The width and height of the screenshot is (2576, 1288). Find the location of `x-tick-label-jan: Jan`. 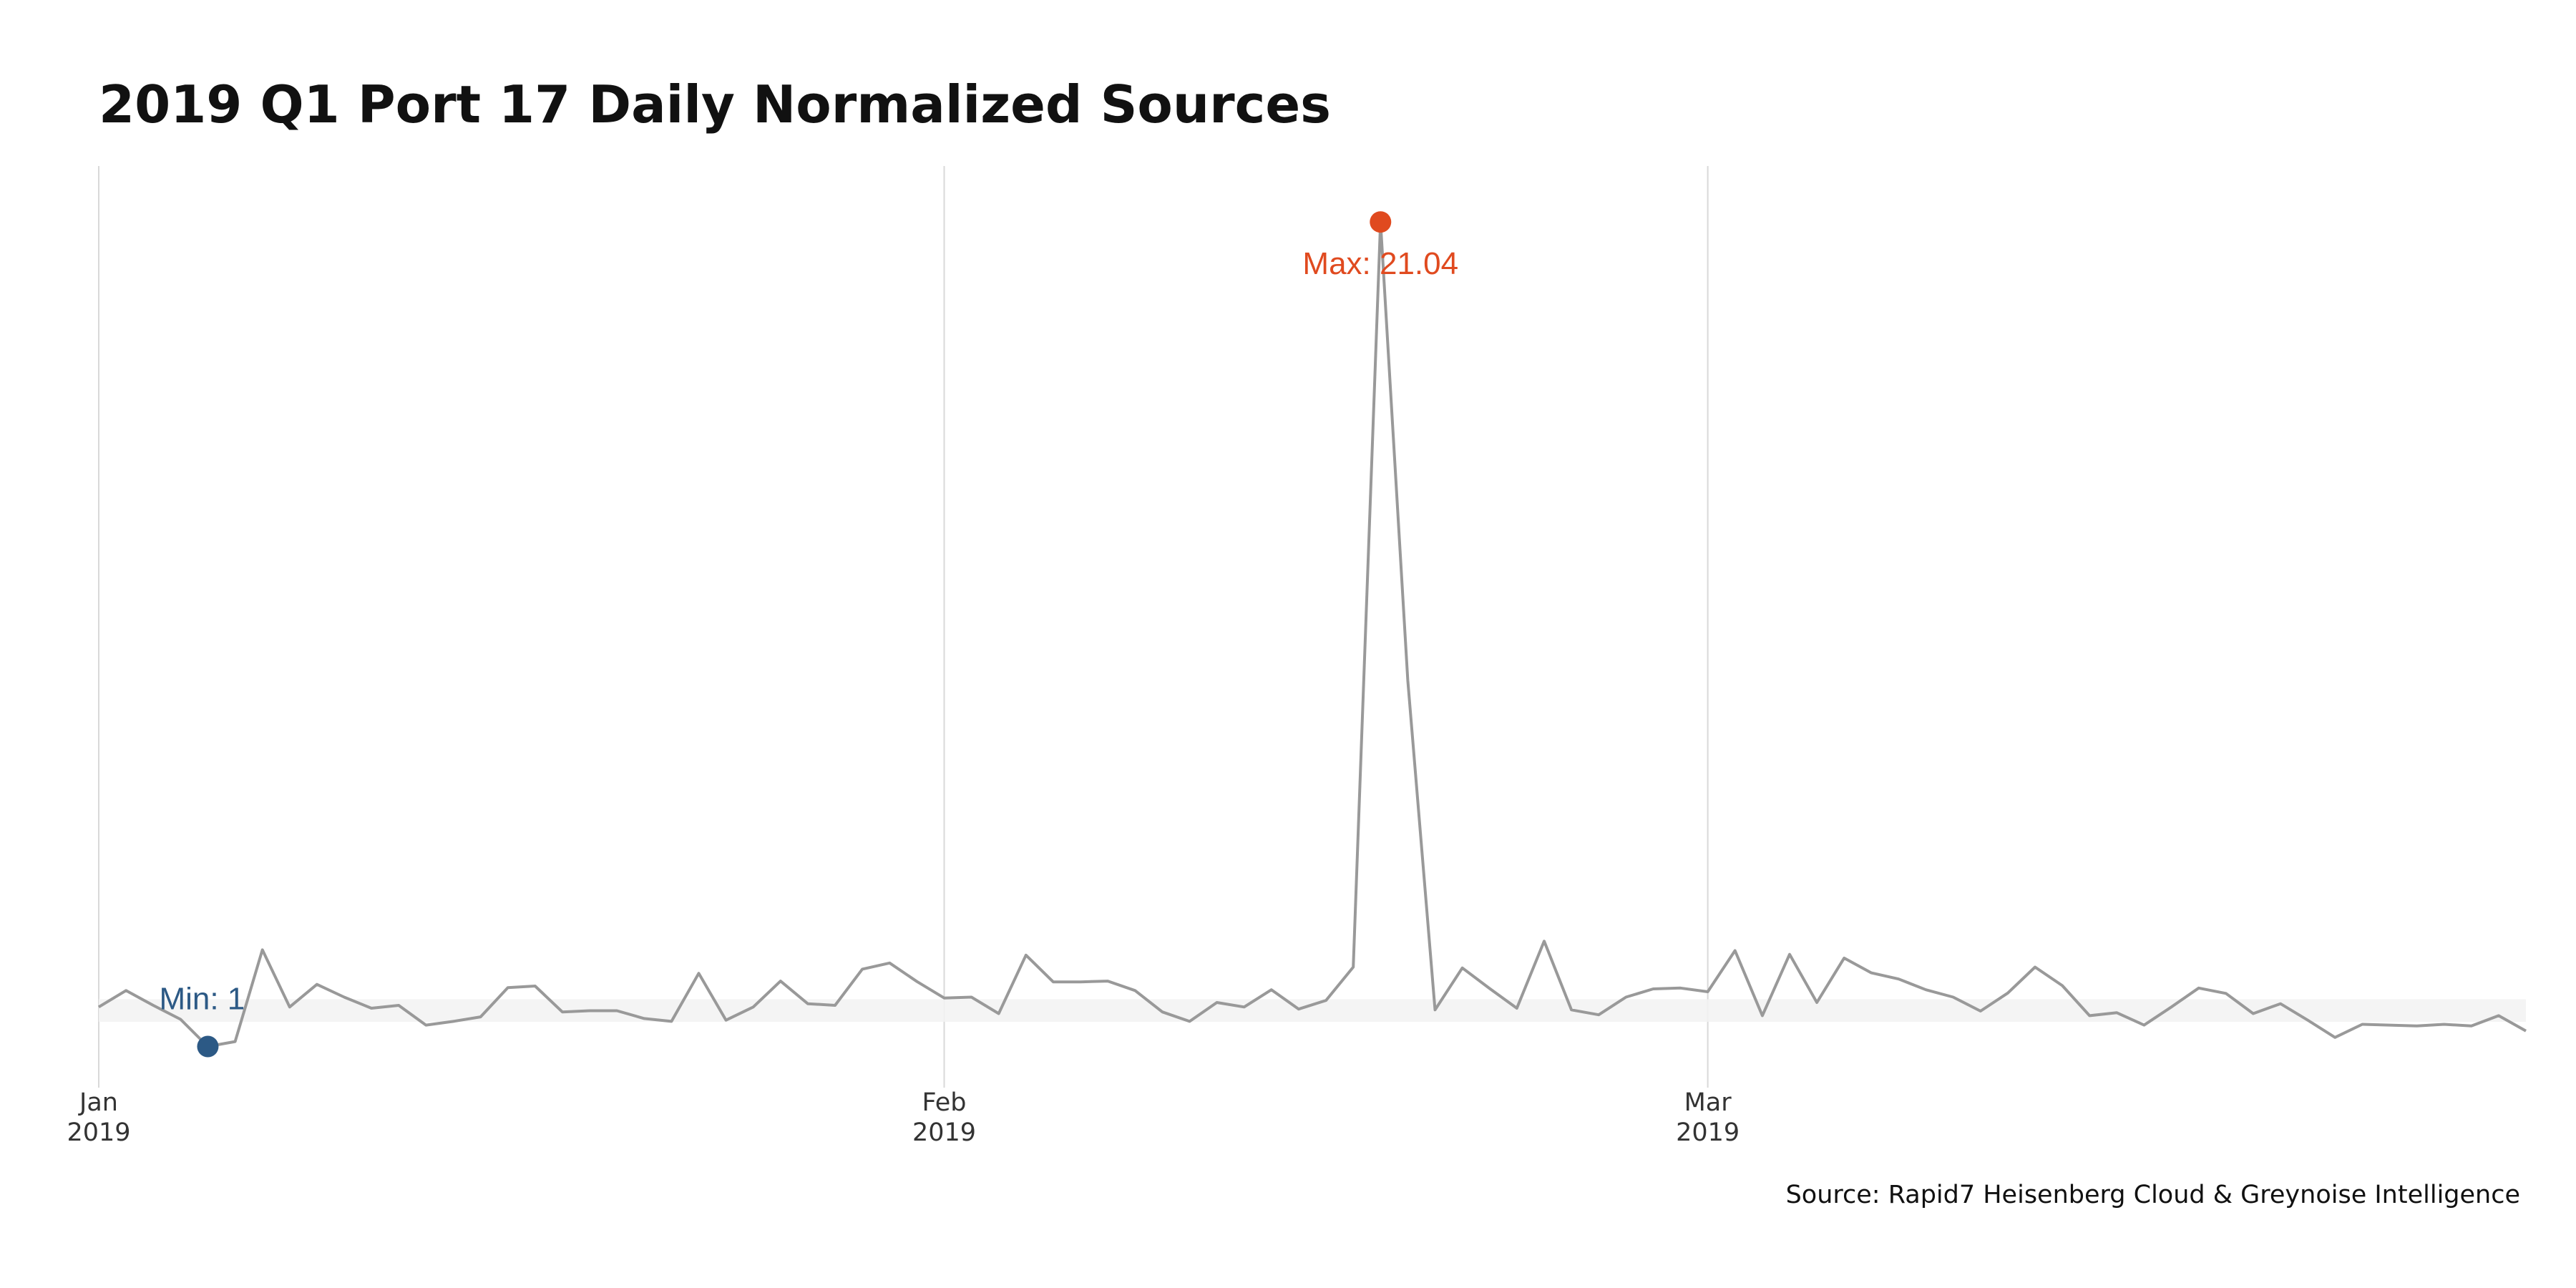

x-tick-label-jan: Jan is located at coordinates (98, 1102).